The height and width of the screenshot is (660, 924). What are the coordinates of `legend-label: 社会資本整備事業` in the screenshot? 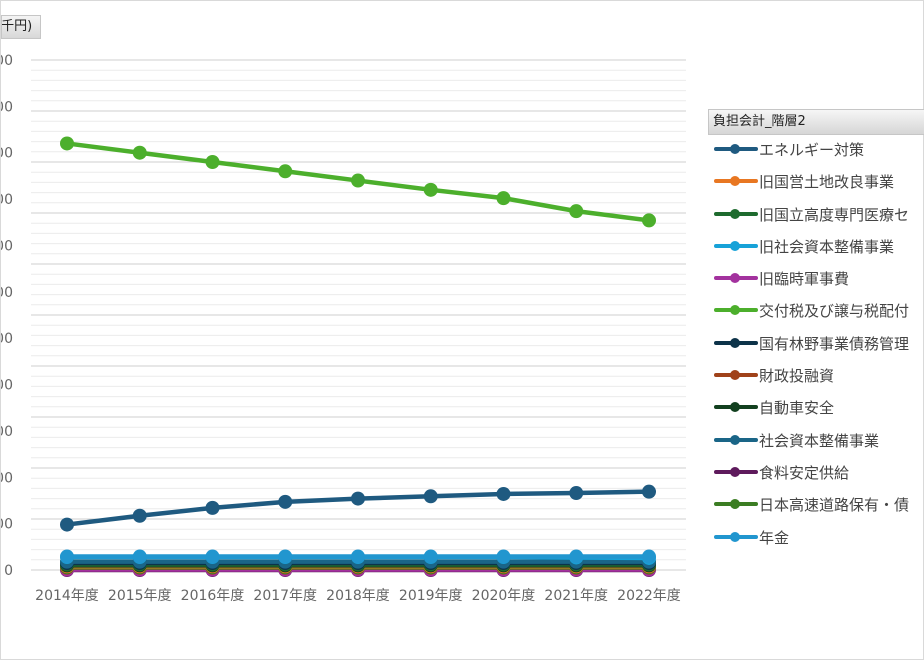 It's located at (819, 440).